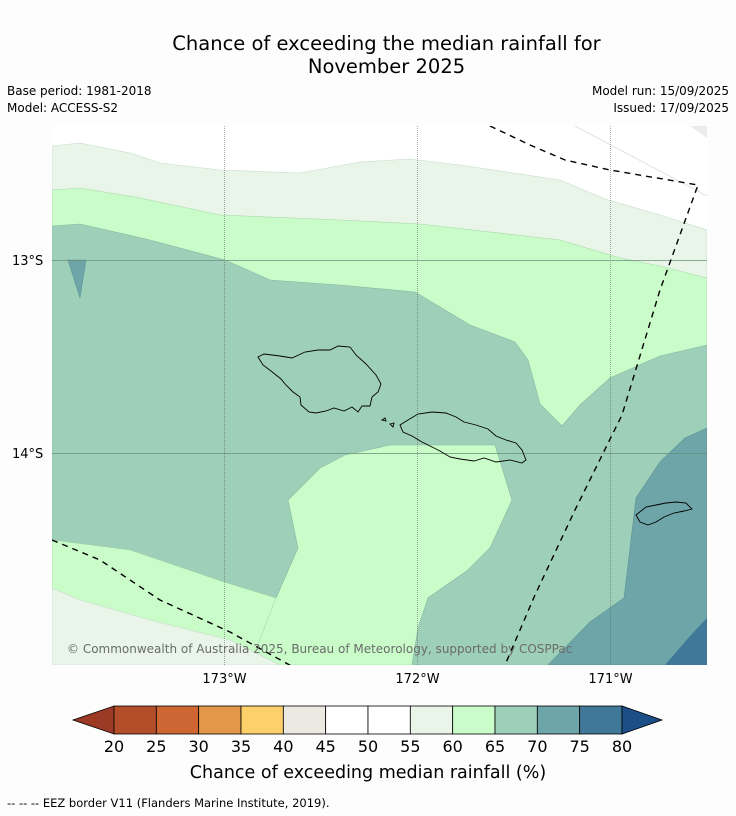 This screenshot has height=816, width=736. I want to click on issued-date: Issued: 17/09/2025, so click(671, 108).